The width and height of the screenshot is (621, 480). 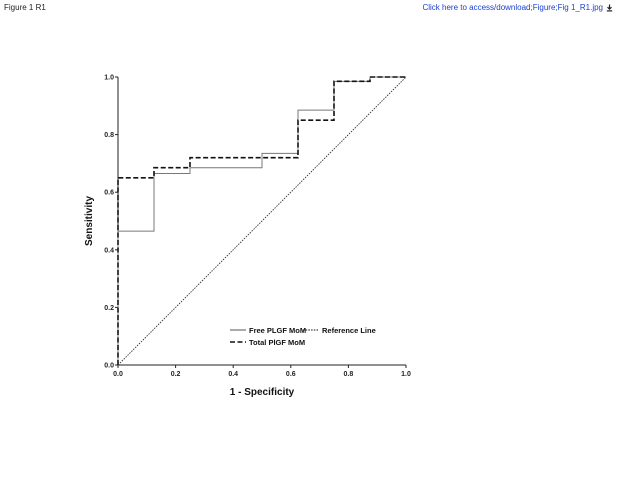 What do you see at coordinates (109, 78) in the screenshot?
I see `y-tick-label: 1.0` at bounding box center [109, 78].